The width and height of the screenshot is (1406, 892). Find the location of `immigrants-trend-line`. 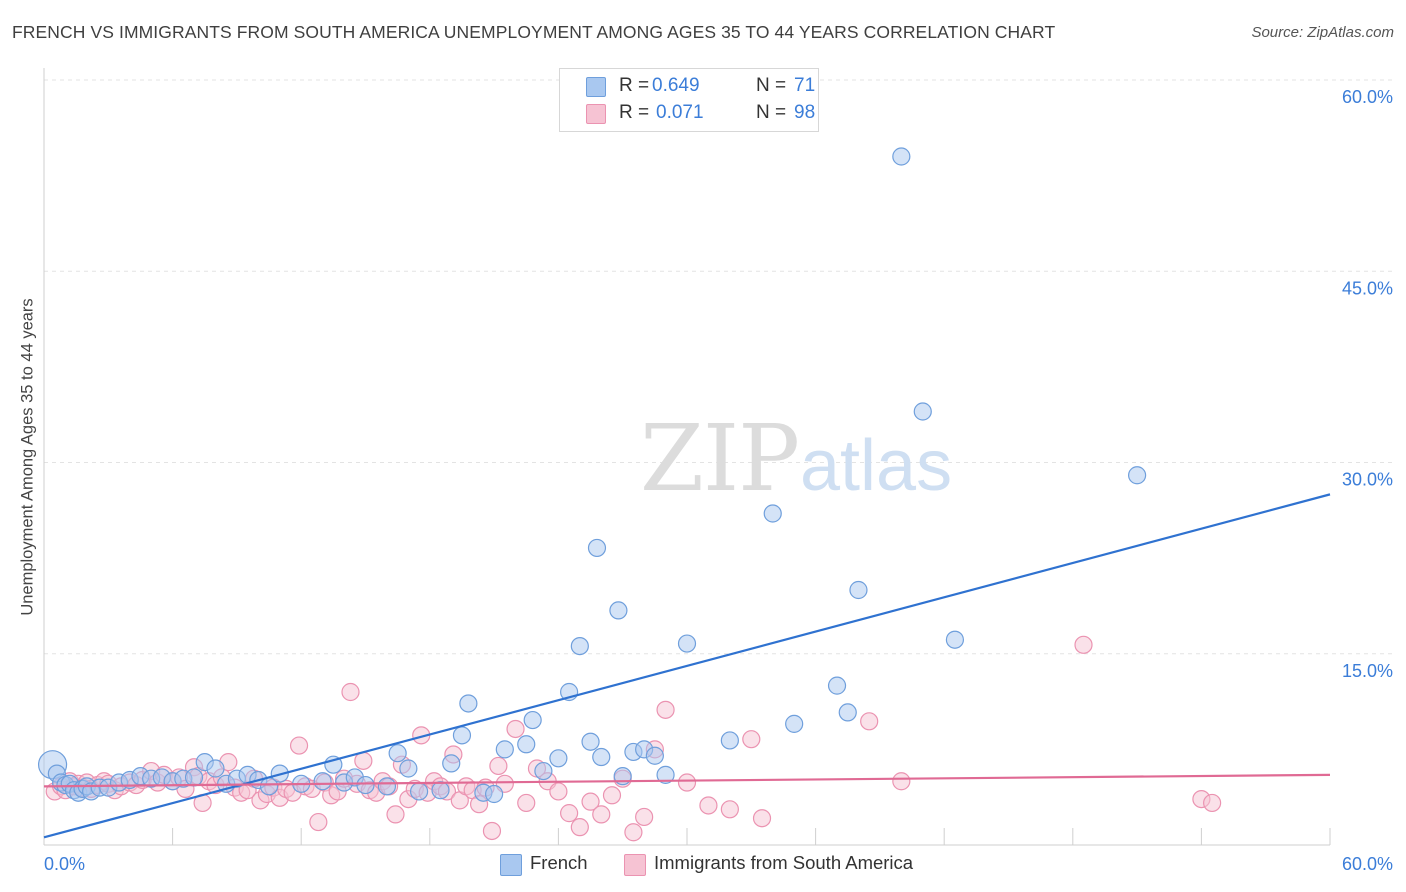

immigrants-trend-line is located at coordinates (687, 780).